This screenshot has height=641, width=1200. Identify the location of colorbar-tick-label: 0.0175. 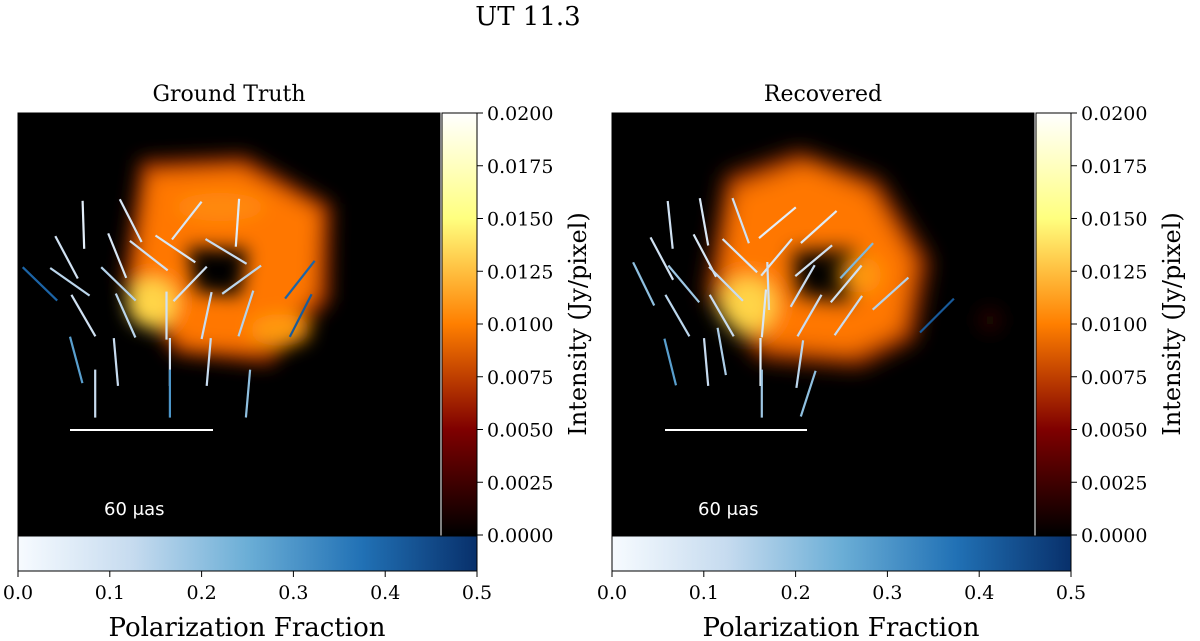
(520, 167).